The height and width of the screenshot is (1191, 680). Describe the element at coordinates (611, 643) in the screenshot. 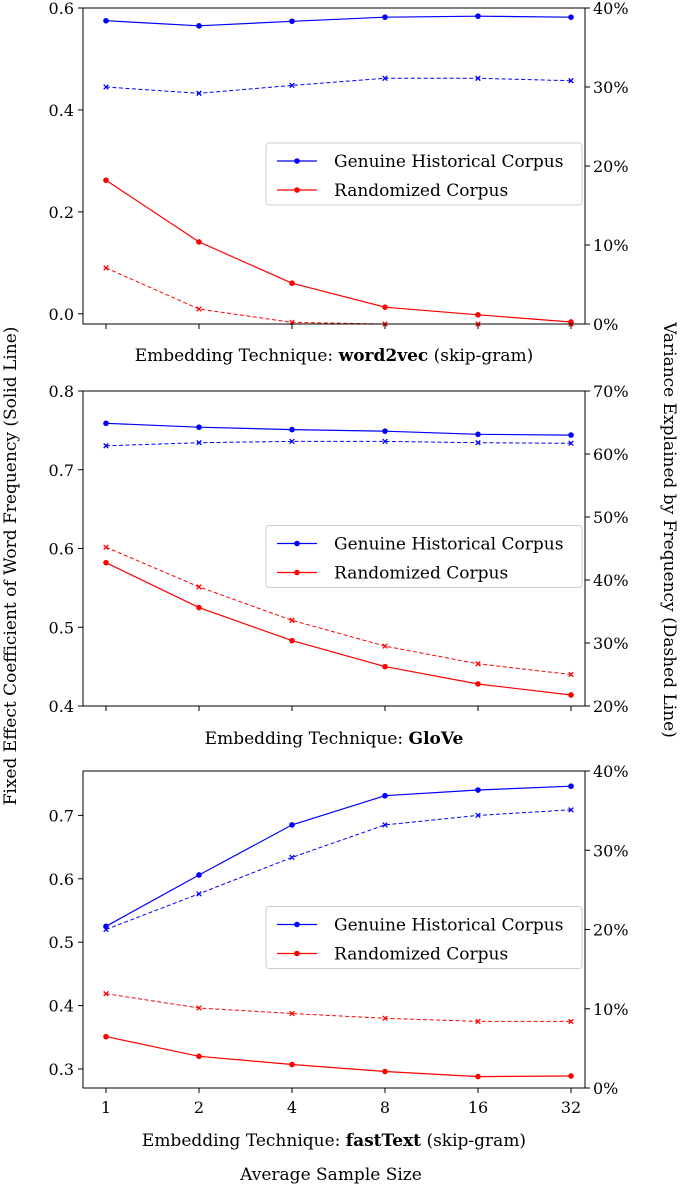

I see `right-y-tick-label: 30%` at that location.